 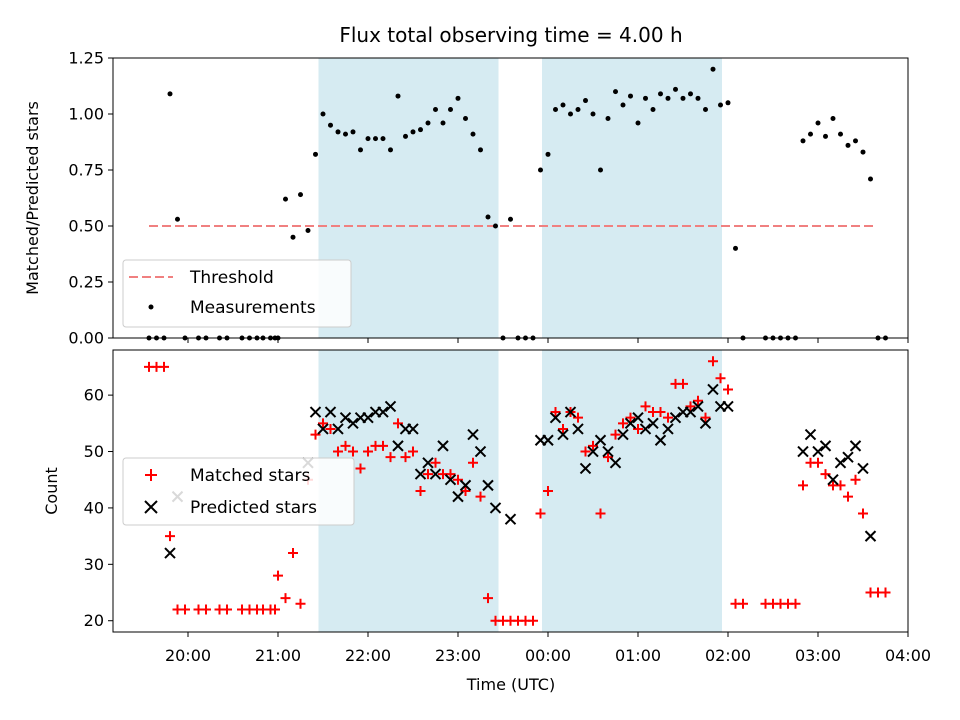 I want to click on y-tick-label: 30, so click(x=94, y=564).